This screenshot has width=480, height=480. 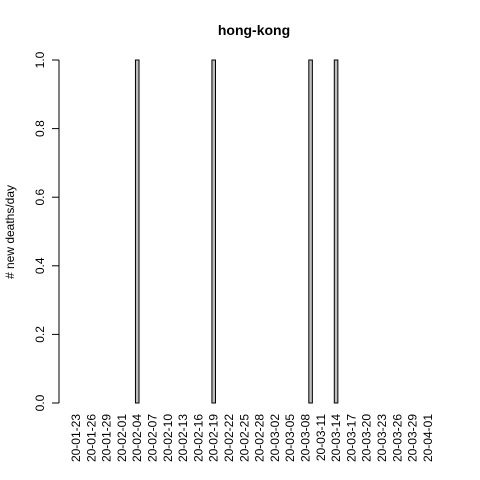 I want to click on x-tick-label: 20-02-25, so click(x=244, y=438).